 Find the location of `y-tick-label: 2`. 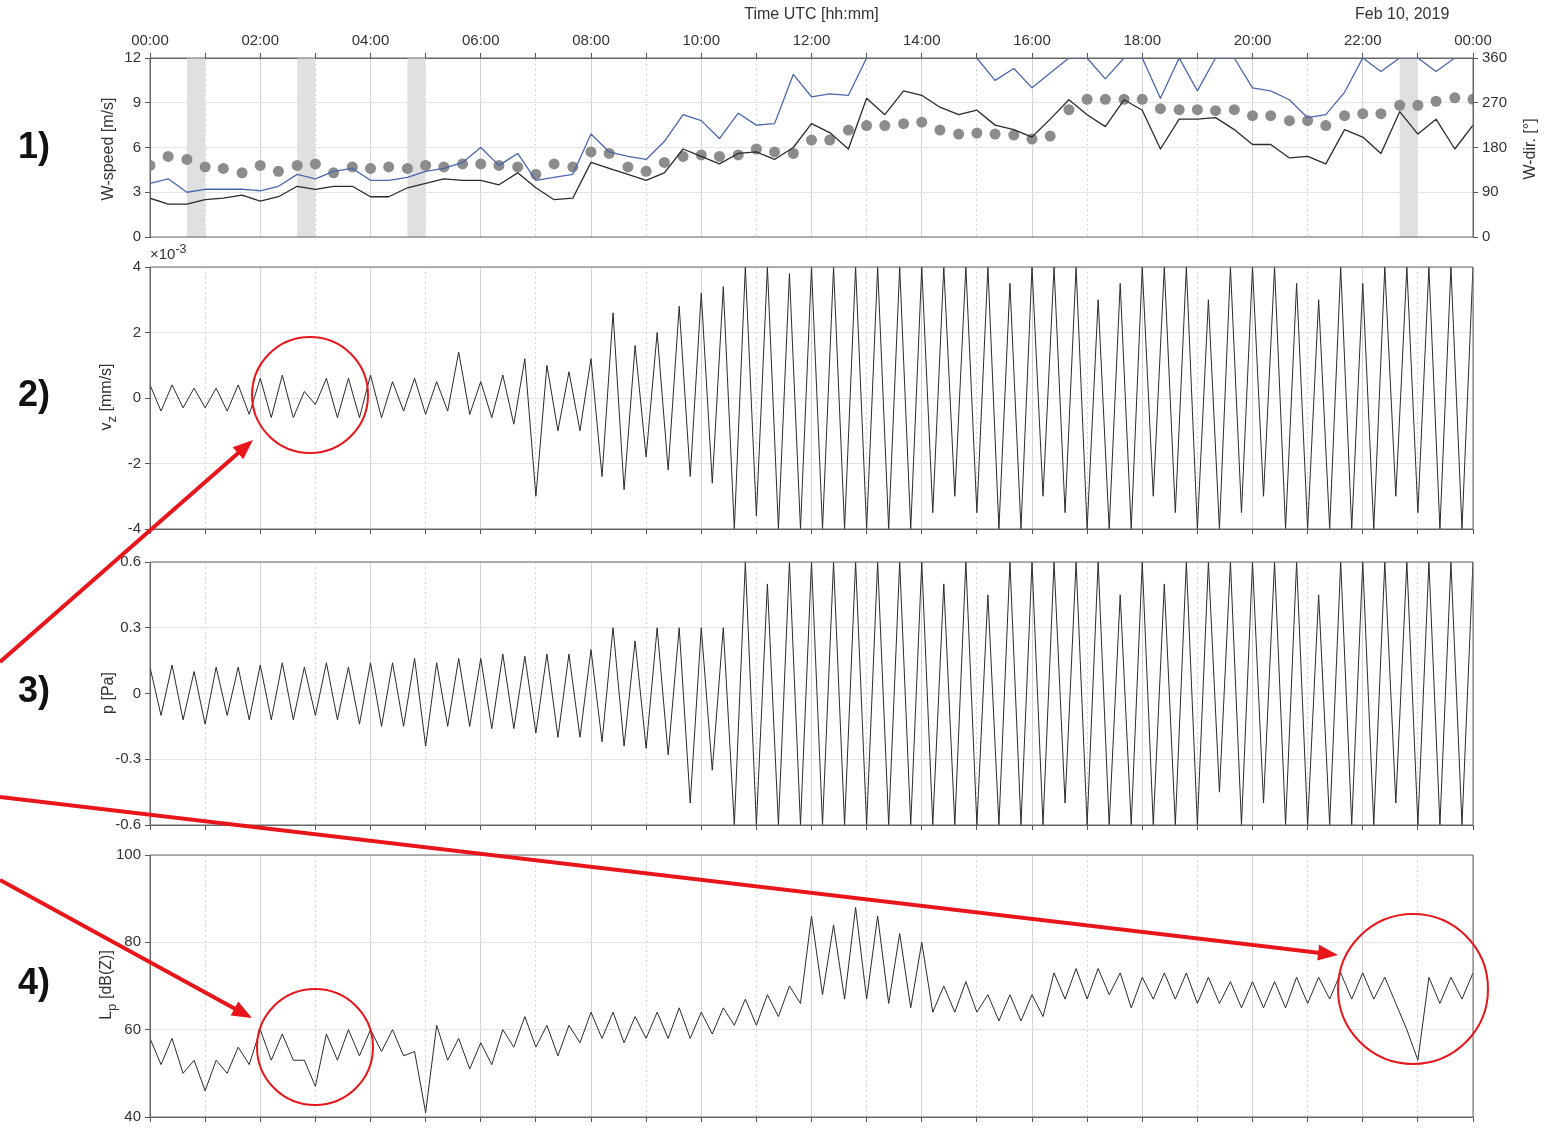

y-tick-label: 2 is located at coordinates (136, 331).